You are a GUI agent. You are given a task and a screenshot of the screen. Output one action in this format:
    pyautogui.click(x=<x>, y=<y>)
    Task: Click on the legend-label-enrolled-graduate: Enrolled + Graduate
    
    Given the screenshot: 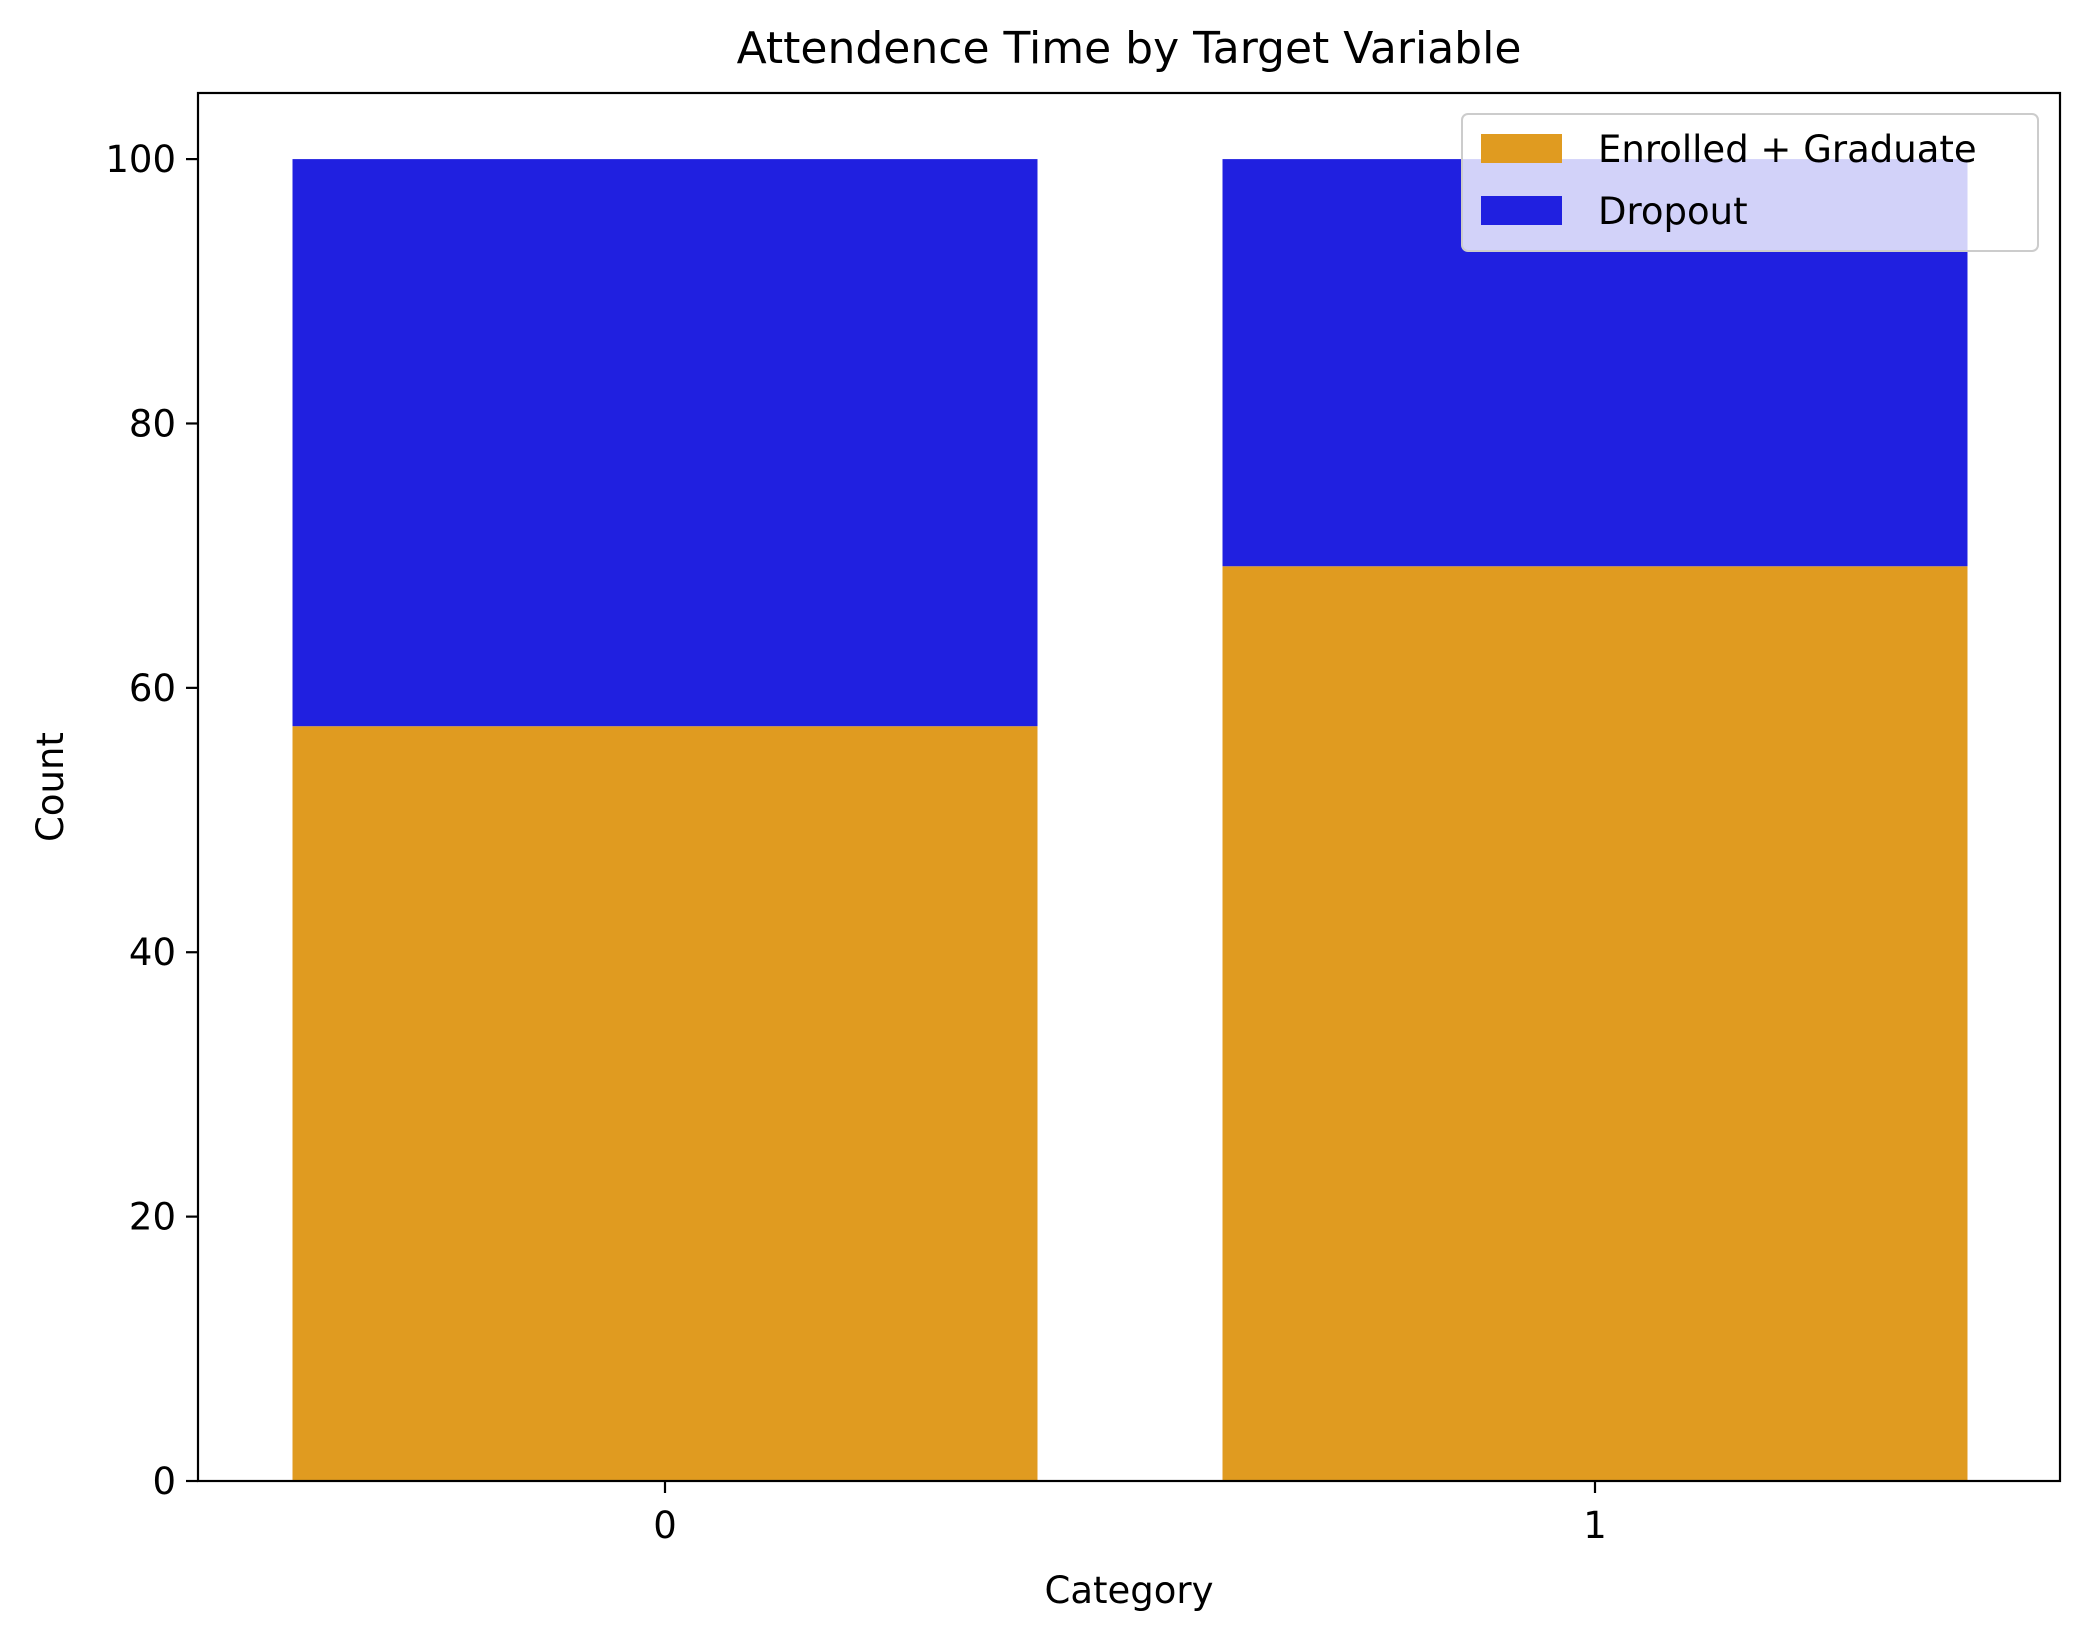 What is the action you would take?
    pyautogui.click(x=1787, y=149)
    